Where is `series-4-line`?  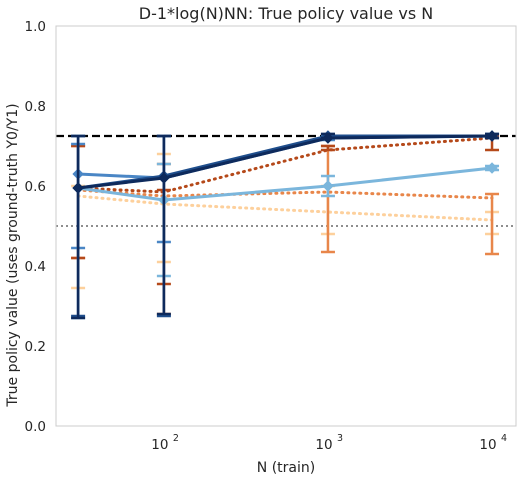 series-4-line is located at coordinates (285, 184).